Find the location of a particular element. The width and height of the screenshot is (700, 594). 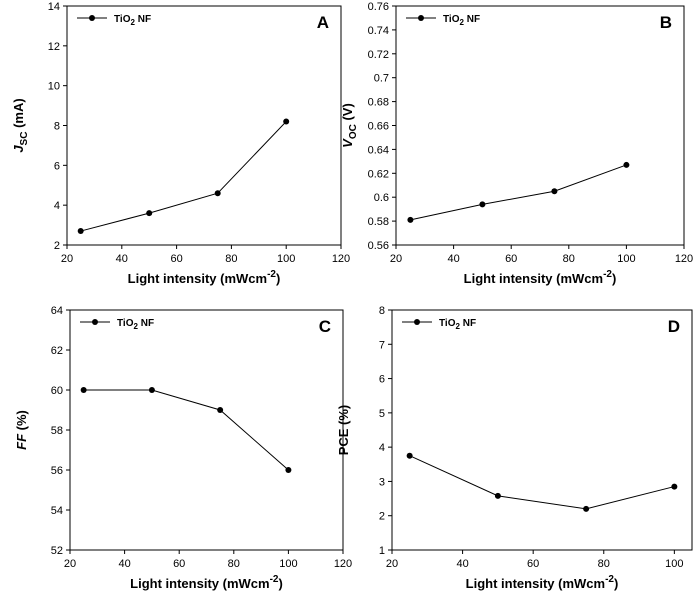

y-tick-label: 58 is located at coordinates (57, 431).